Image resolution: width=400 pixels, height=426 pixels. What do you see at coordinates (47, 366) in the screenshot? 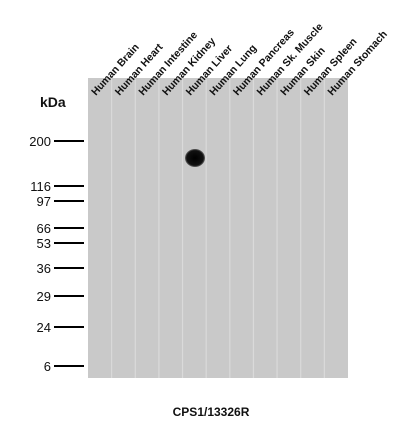
I see `marker-label: 6` at bounding box center [47, 366].